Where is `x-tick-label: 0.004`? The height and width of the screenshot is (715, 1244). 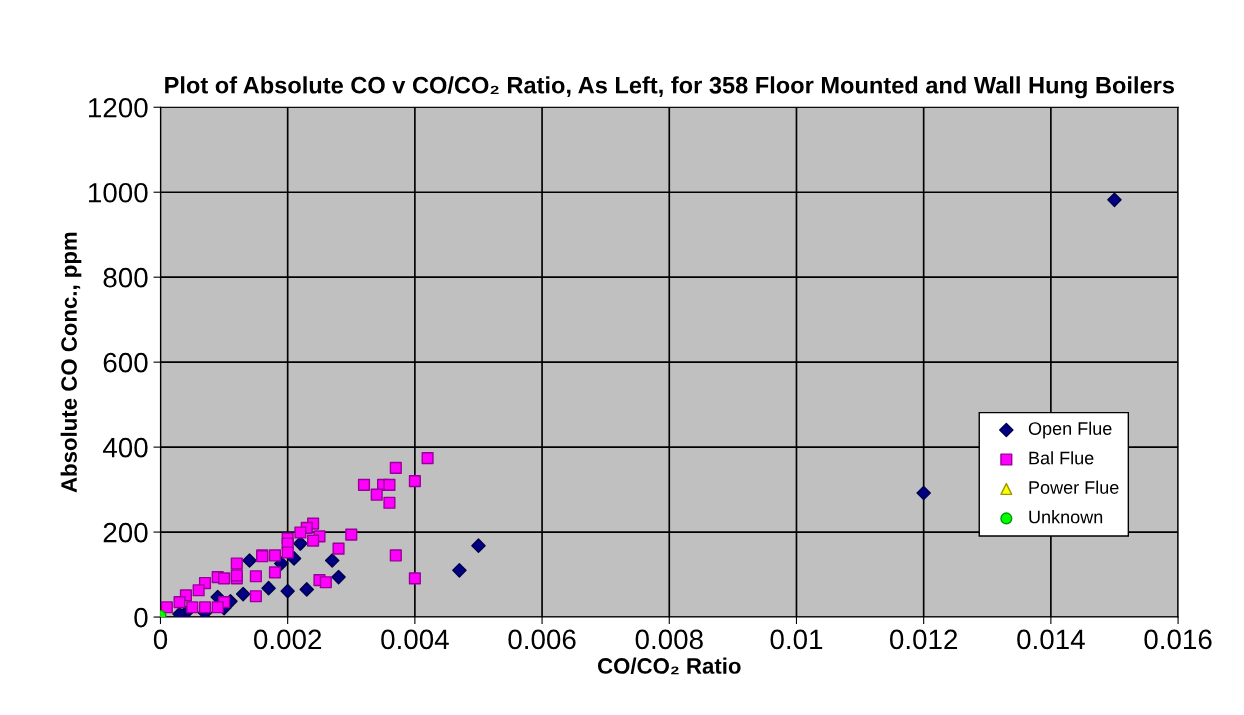 x-tick-label: 0.004 is located at coordinates (415, 639).